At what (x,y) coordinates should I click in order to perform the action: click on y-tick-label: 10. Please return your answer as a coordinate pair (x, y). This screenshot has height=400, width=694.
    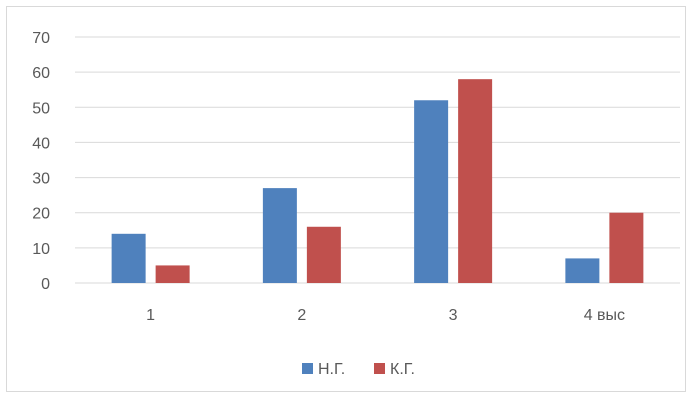
    Looking at the image, I should click on (41, 249).